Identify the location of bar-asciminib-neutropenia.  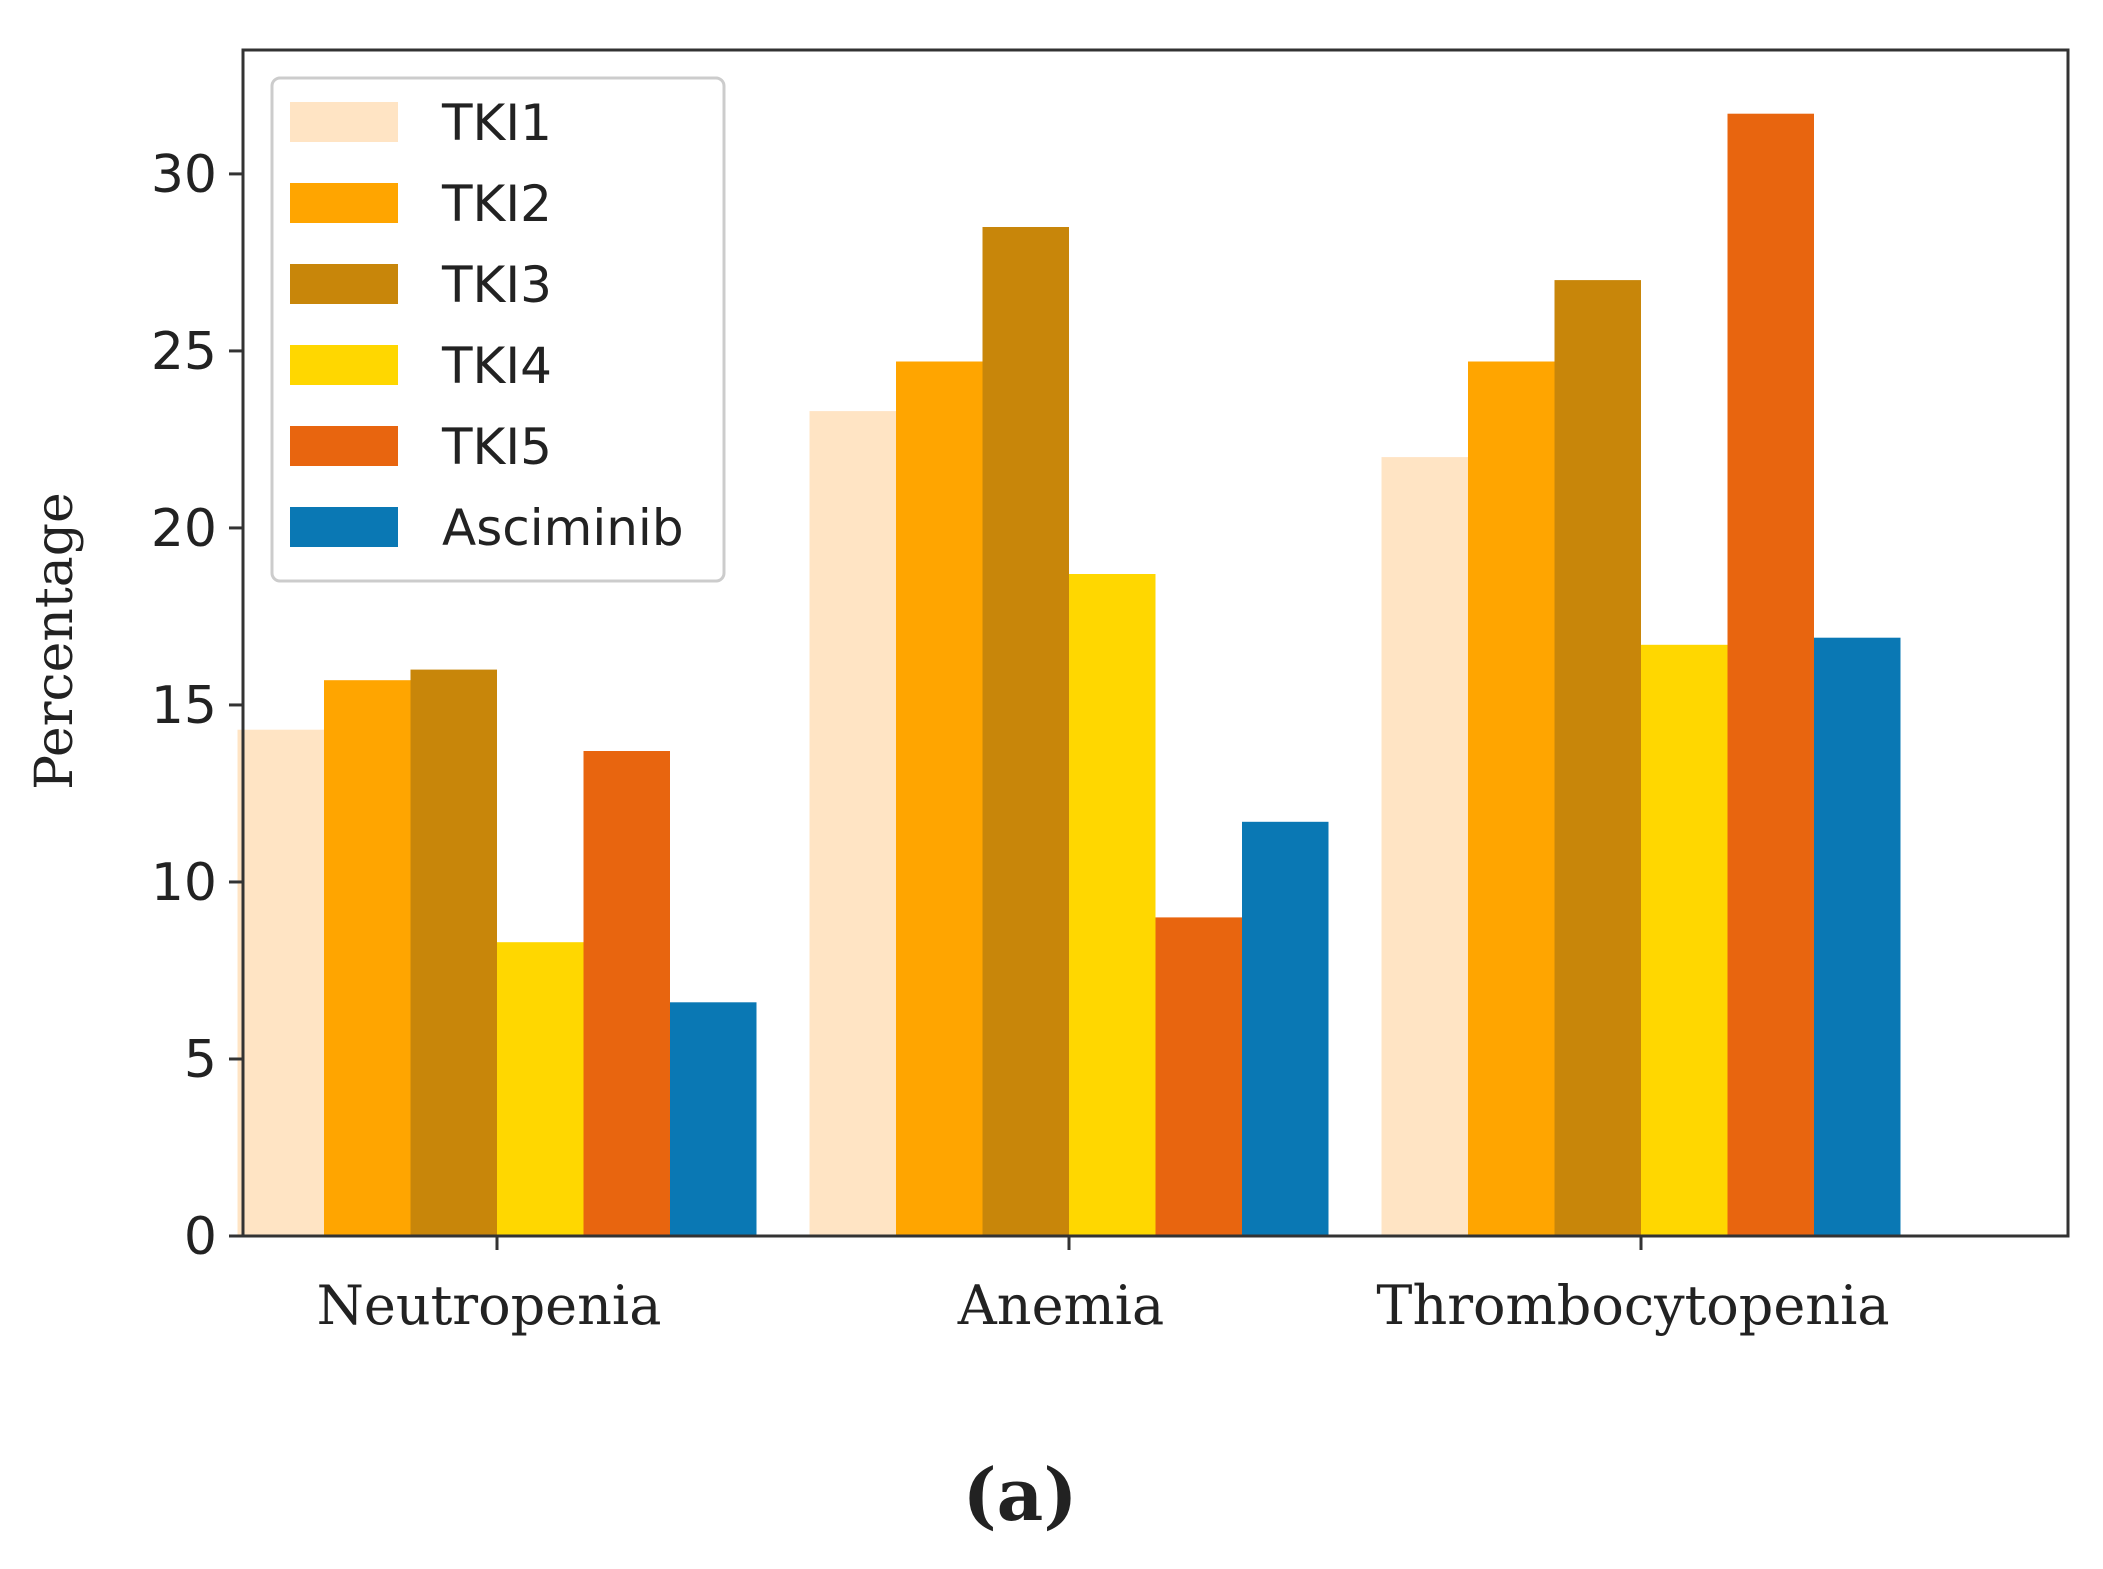
(713, 1119).